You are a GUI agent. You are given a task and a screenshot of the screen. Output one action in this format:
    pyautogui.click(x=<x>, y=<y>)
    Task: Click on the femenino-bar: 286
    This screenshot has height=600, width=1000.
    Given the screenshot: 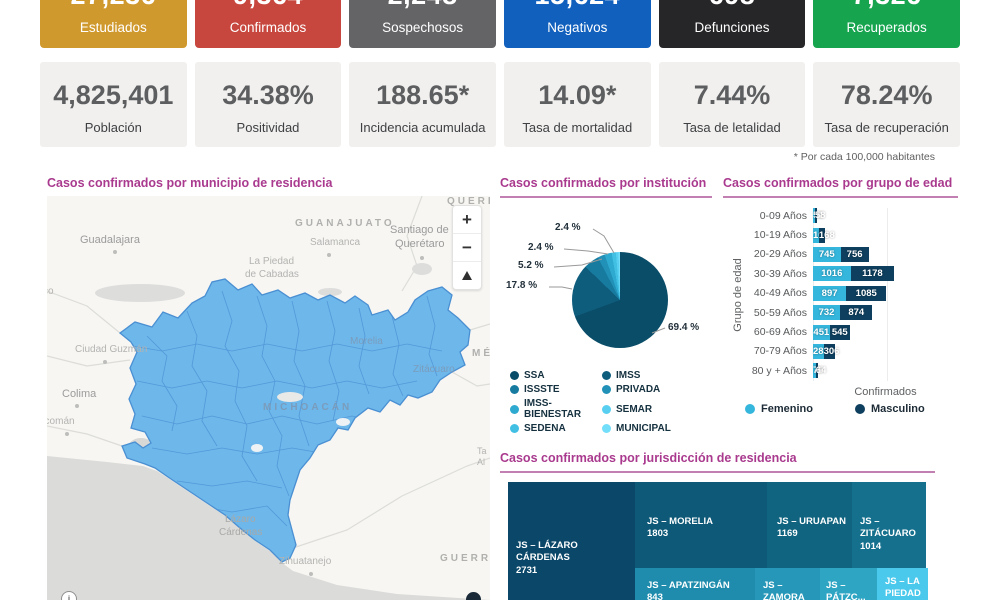 What is the action you would take?
    pyautogui.click(x=821, y=351)
    